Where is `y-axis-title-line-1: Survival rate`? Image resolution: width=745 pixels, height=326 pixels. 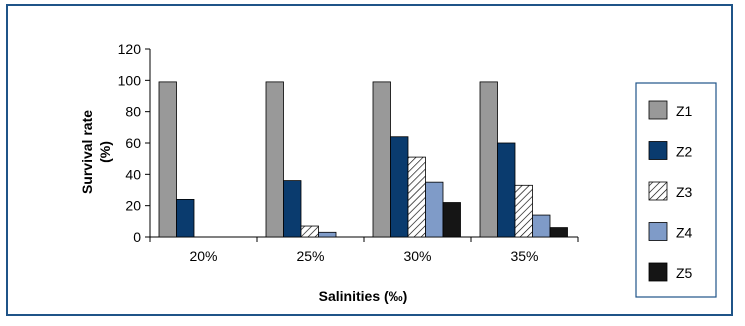
y-axis-title-line-1: Survival rate is located at coordinates (87, 152).